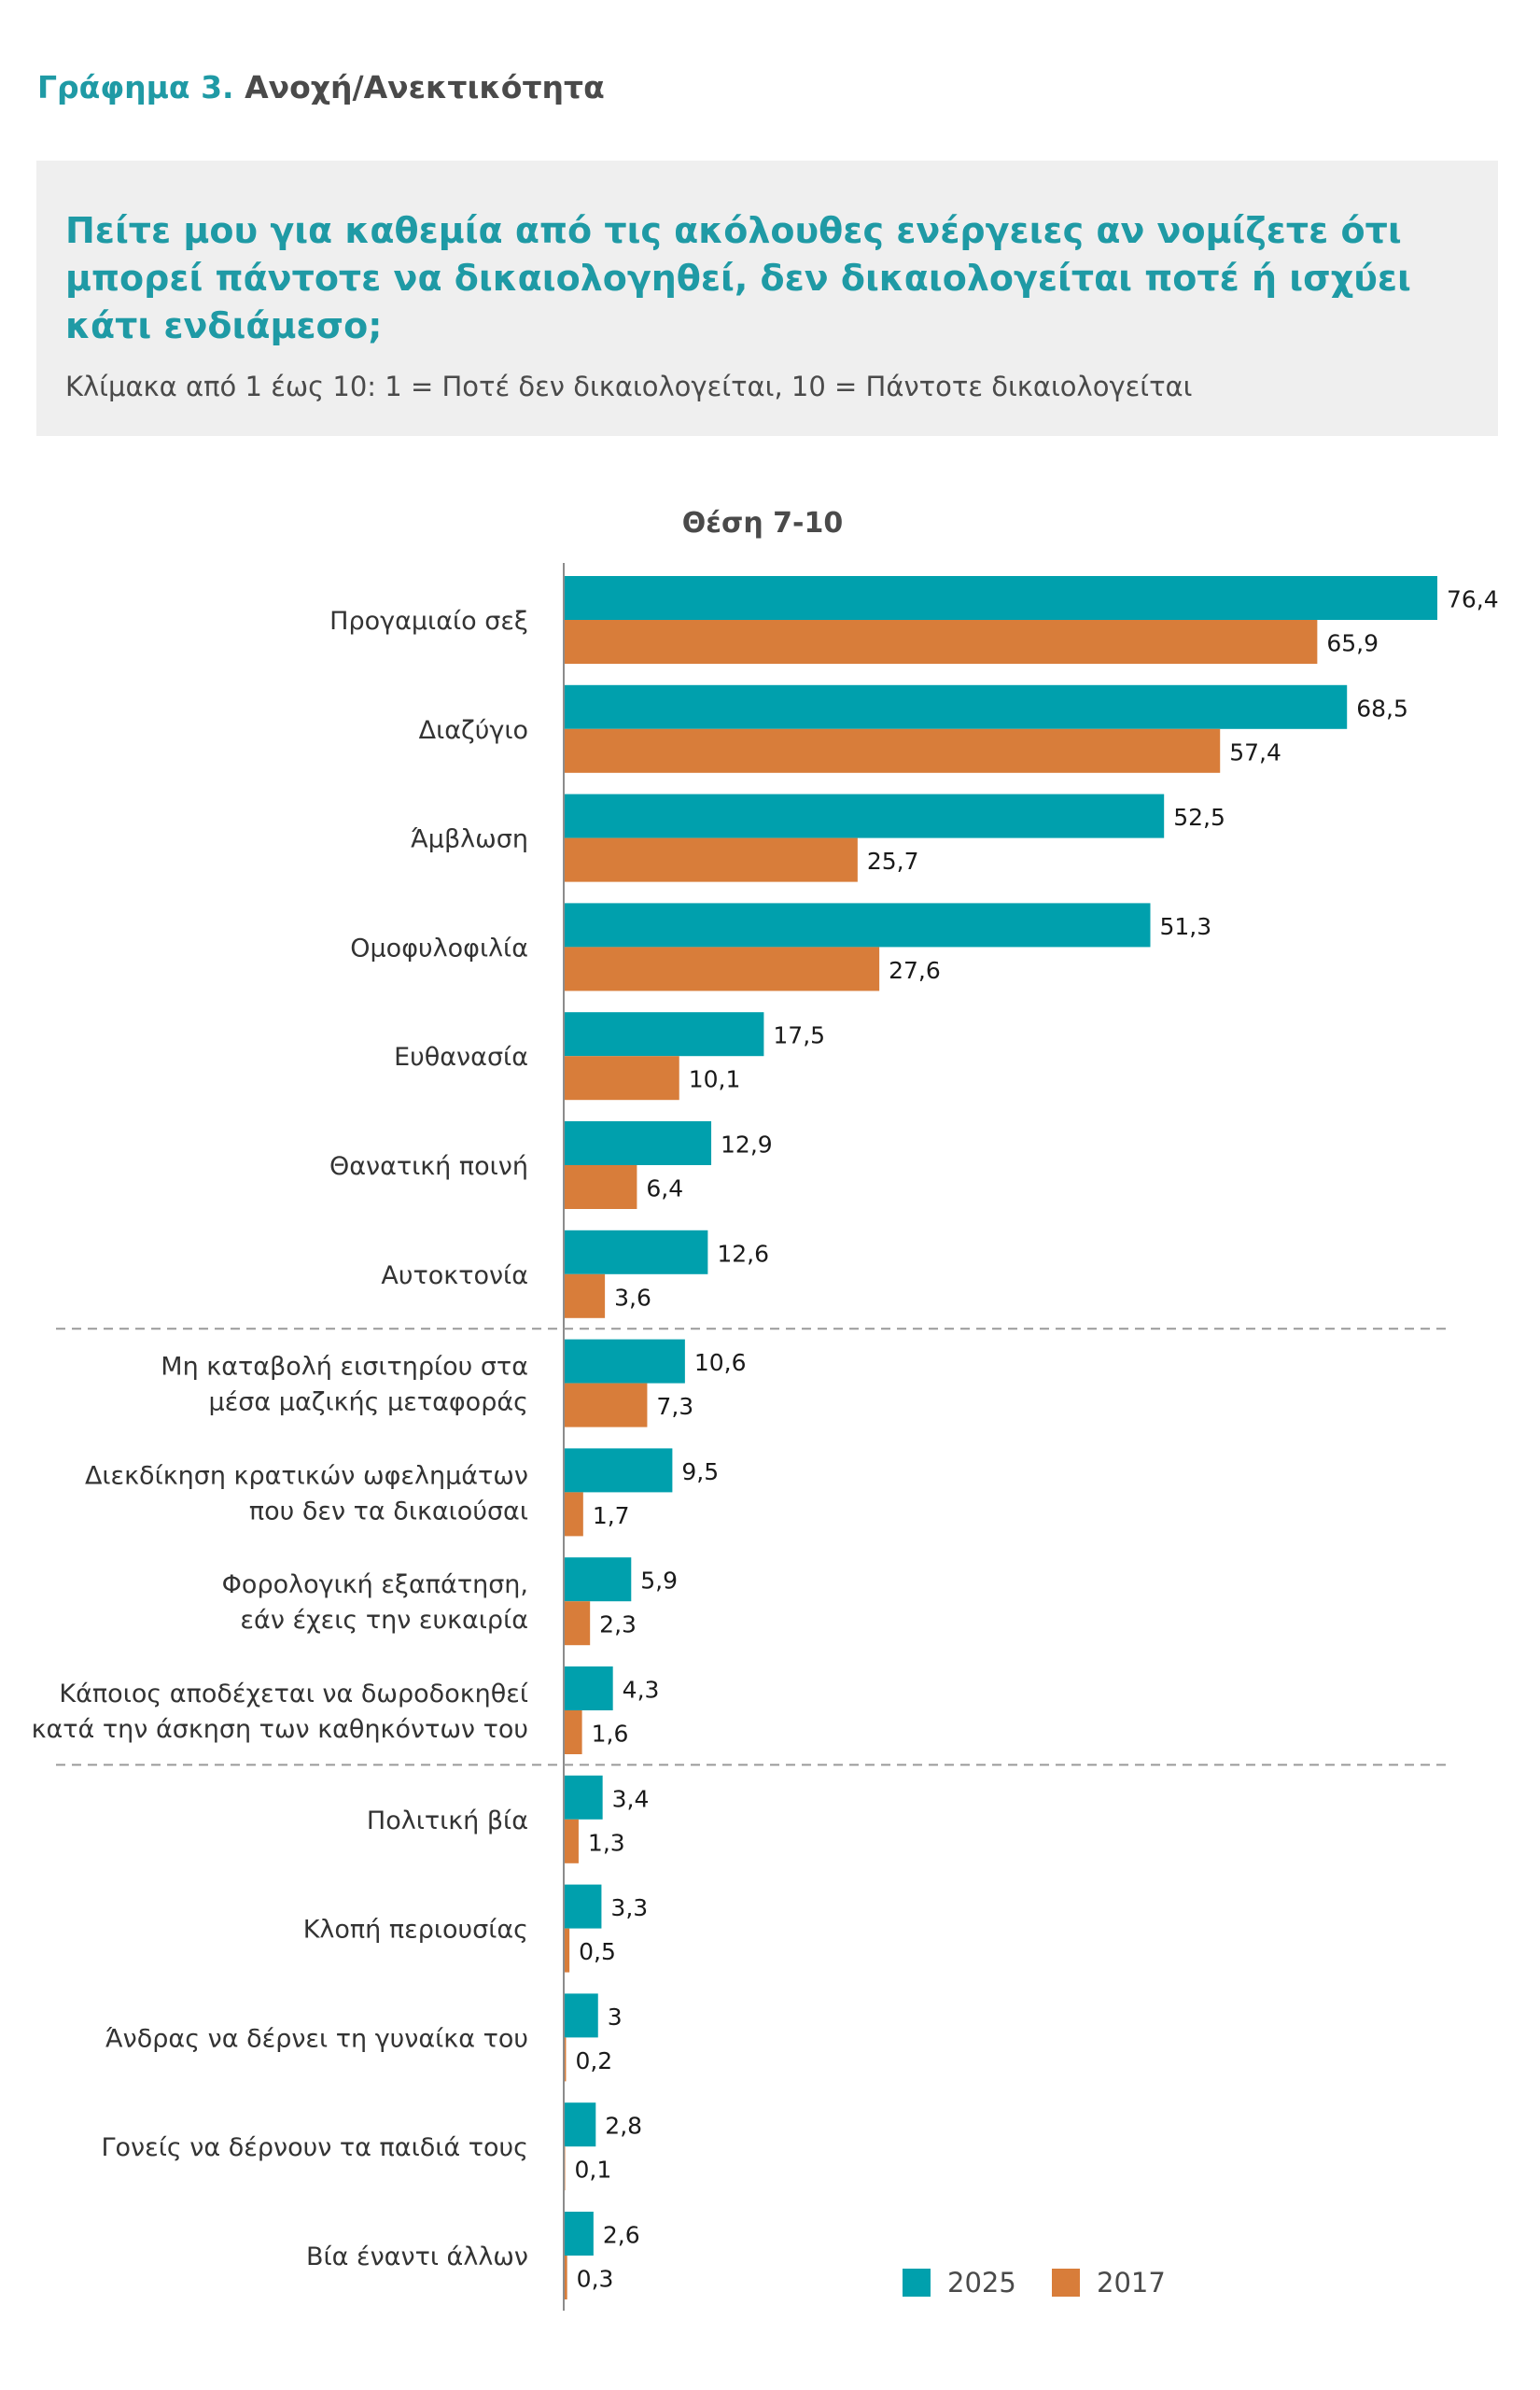 The width and height of the screenshot is (1540, 2390). I want to click on chart-legend: 2025 2017, so click(1089, 2285).